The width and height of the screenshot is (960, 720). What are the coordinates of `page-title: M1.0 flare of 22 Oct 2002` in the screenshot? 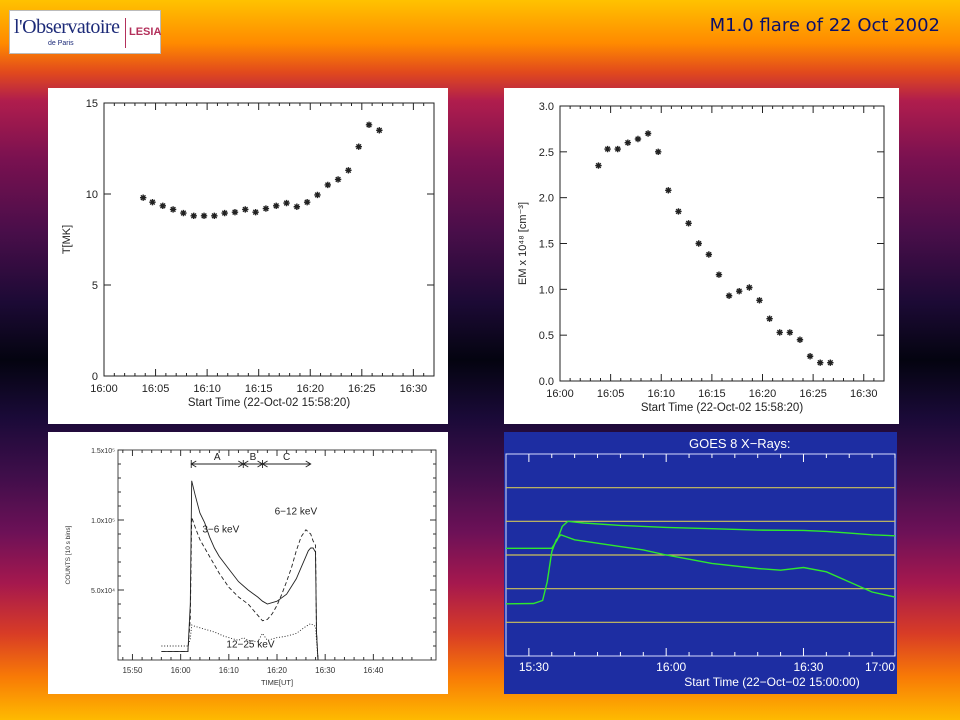 It's located at (824, 25).